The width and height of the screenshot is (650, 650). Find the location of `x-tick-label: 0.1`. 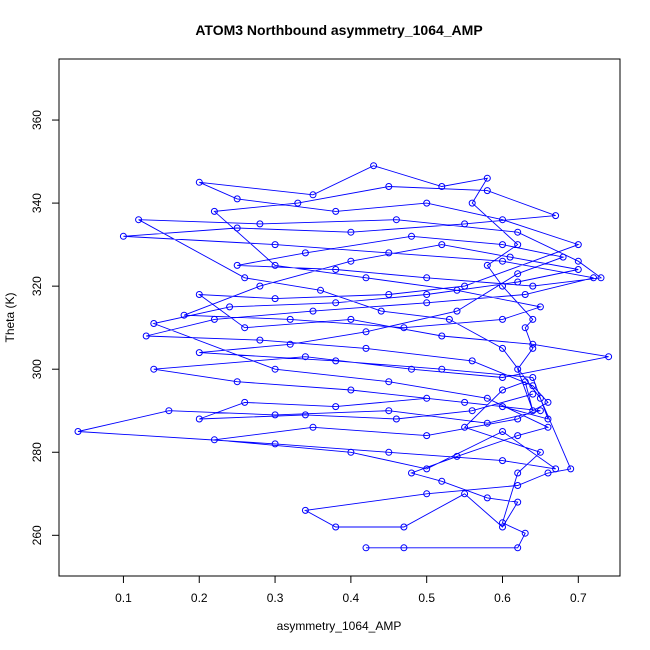

x-tick-label: 0.1 is located at coordinates (123, 598).